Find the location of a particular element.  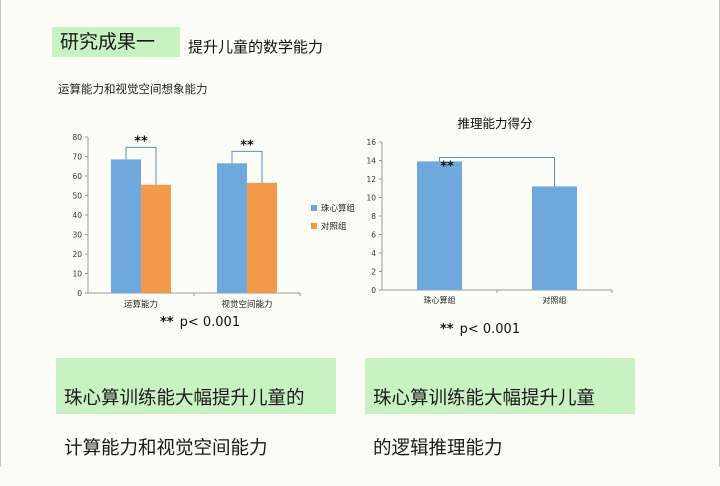

y-tick-label: 4 is located at coordinates (373, 253).